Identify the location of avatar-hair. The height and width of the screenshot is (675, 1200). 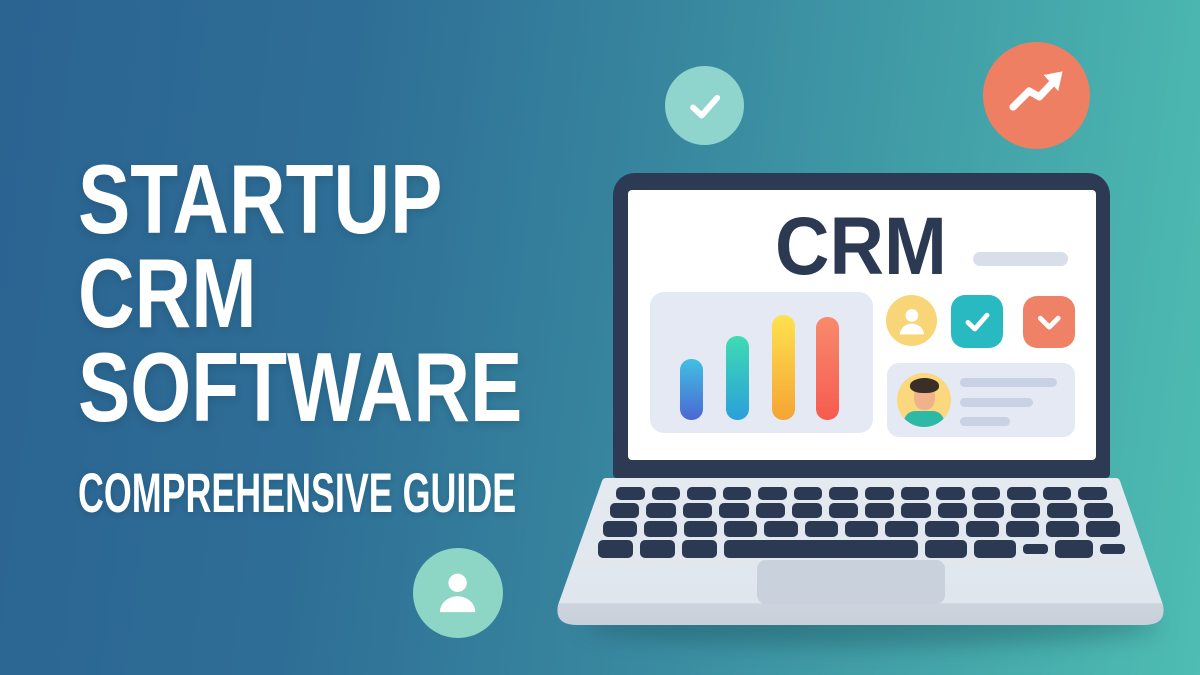
(924, 385).